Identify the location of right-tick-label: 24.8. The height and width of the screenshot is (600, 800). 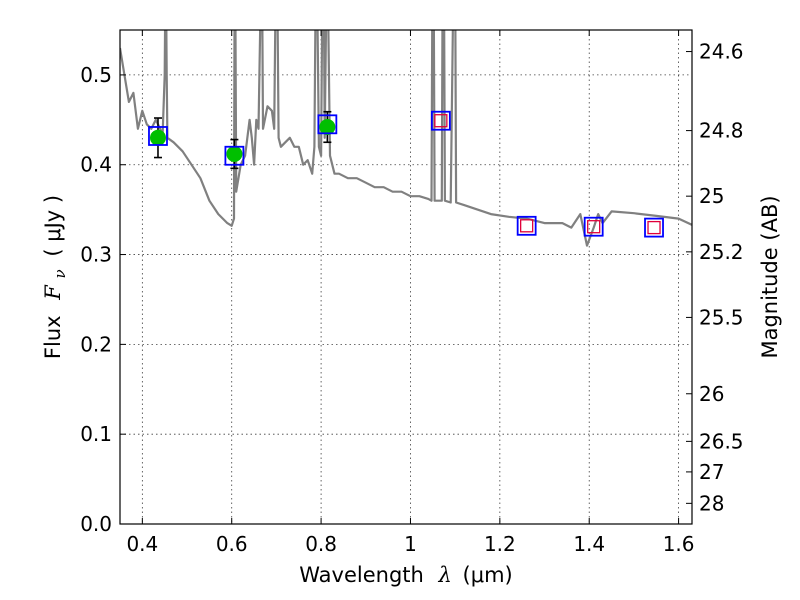
(721, 131).